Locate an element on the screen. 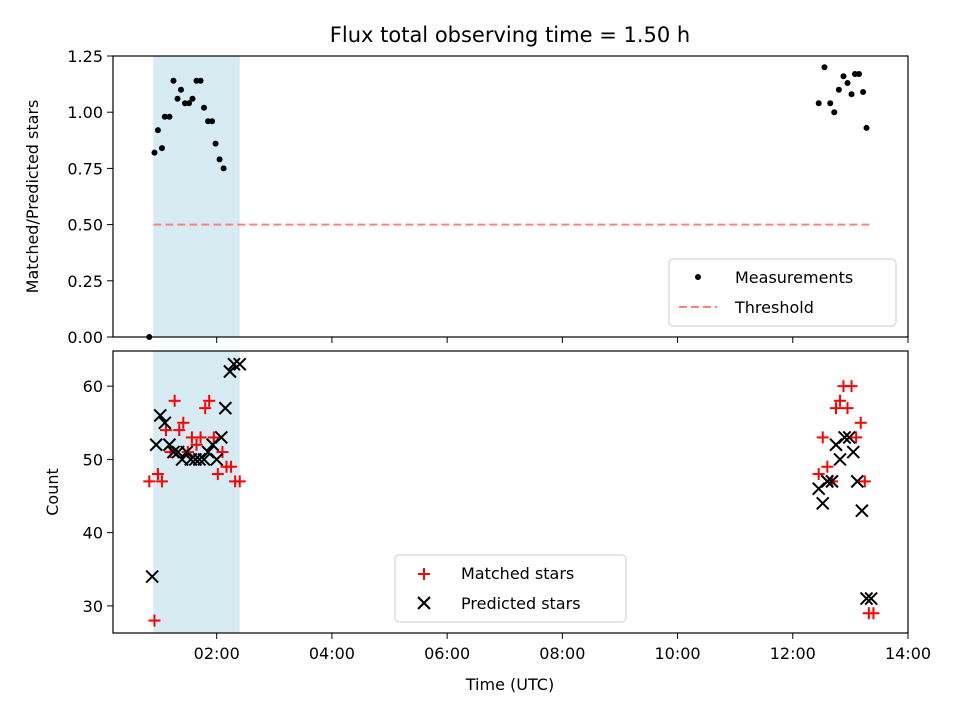  count-y-axis-label: Count is located at coordinates (52, 492).